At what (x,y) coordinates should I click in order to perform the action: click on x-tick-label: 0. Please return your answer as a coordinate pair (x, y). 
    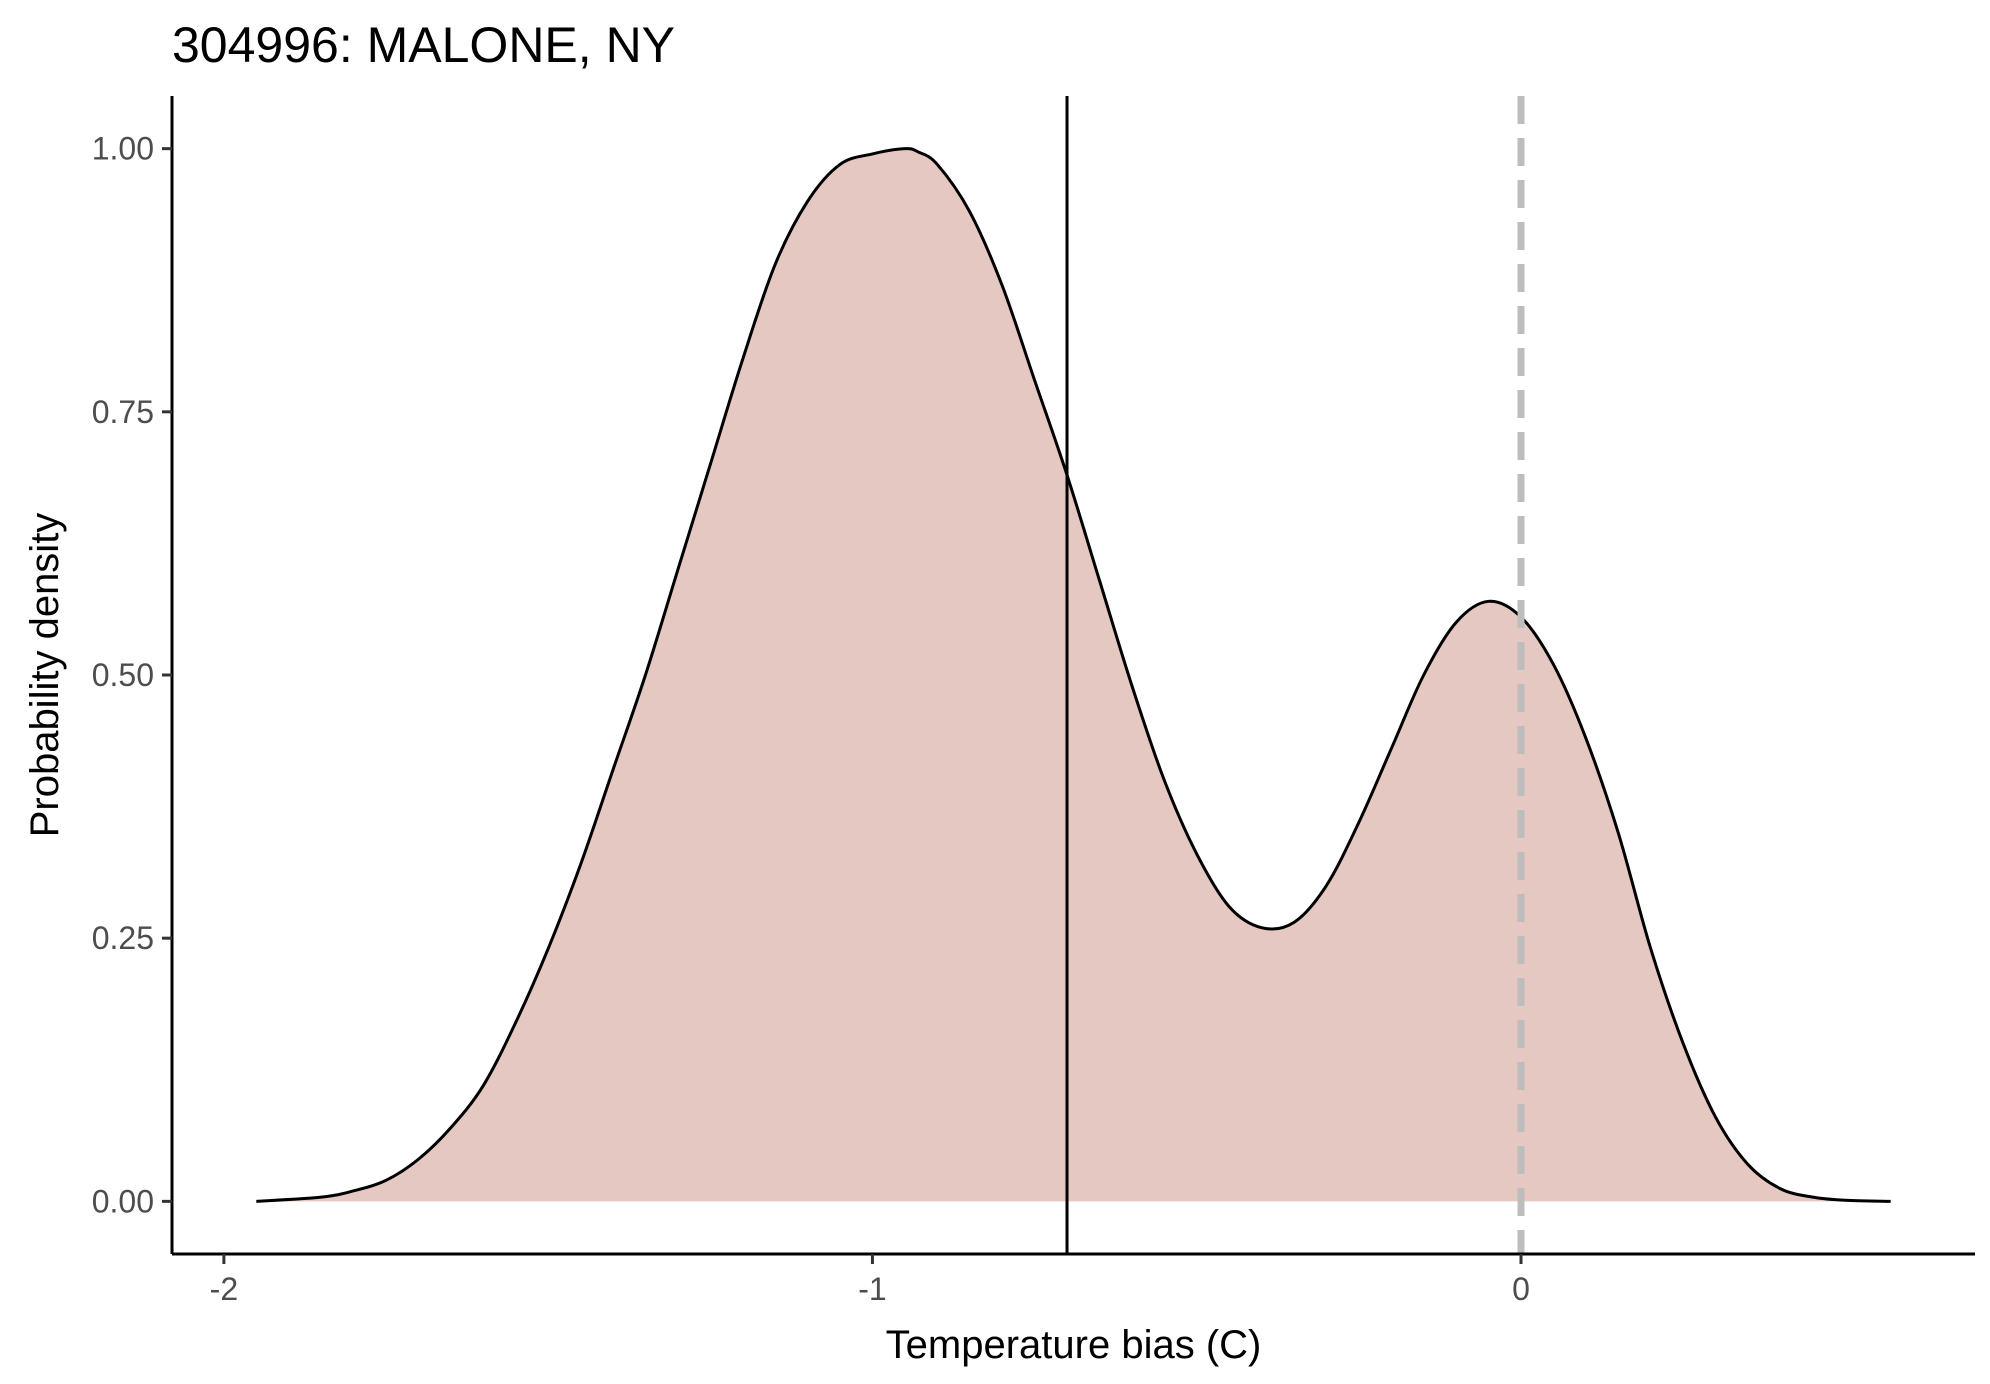
    Looking at the image, I should click on (1521, 1289).